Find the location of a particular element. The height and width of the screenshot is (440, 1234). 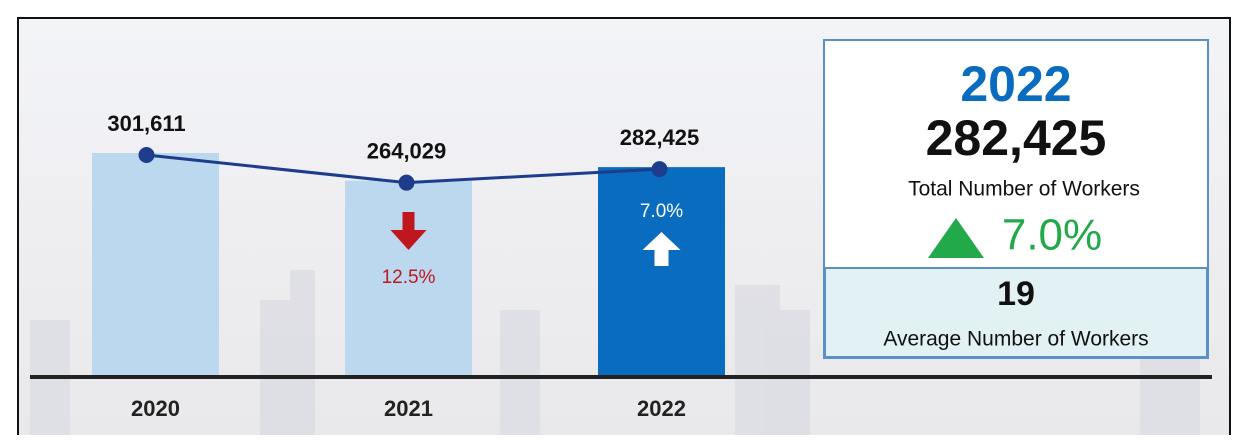

panel-change: 7.0% is located at coordinates (1052, 235).